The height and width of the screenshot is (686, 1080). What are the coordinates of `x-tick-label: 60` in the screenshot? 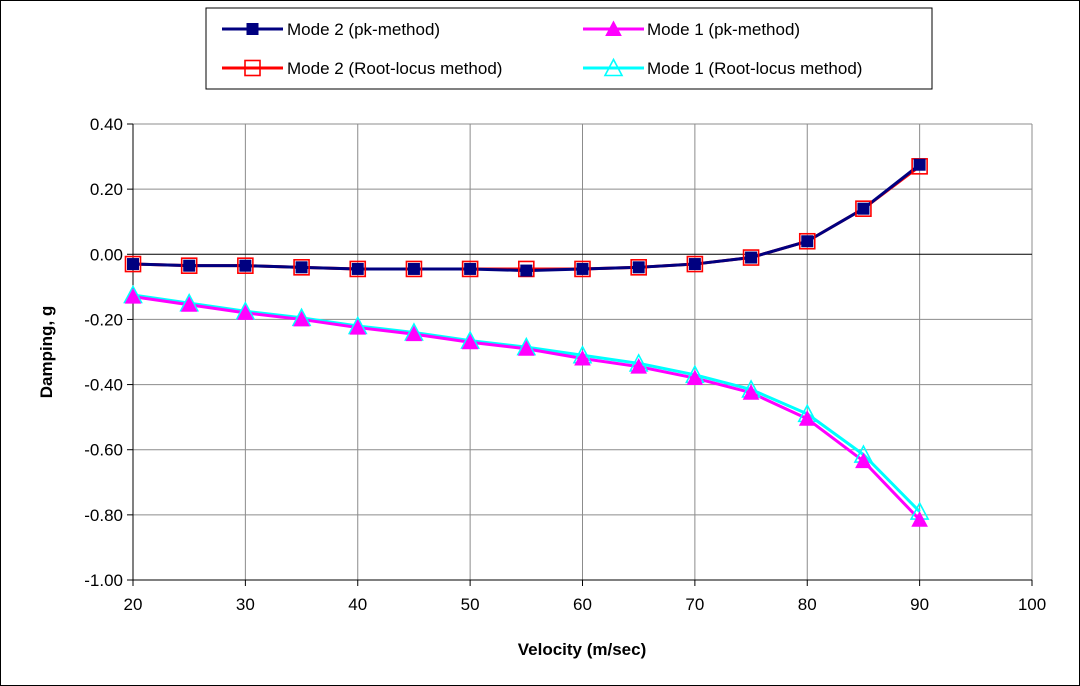 It's located at (582, 604).